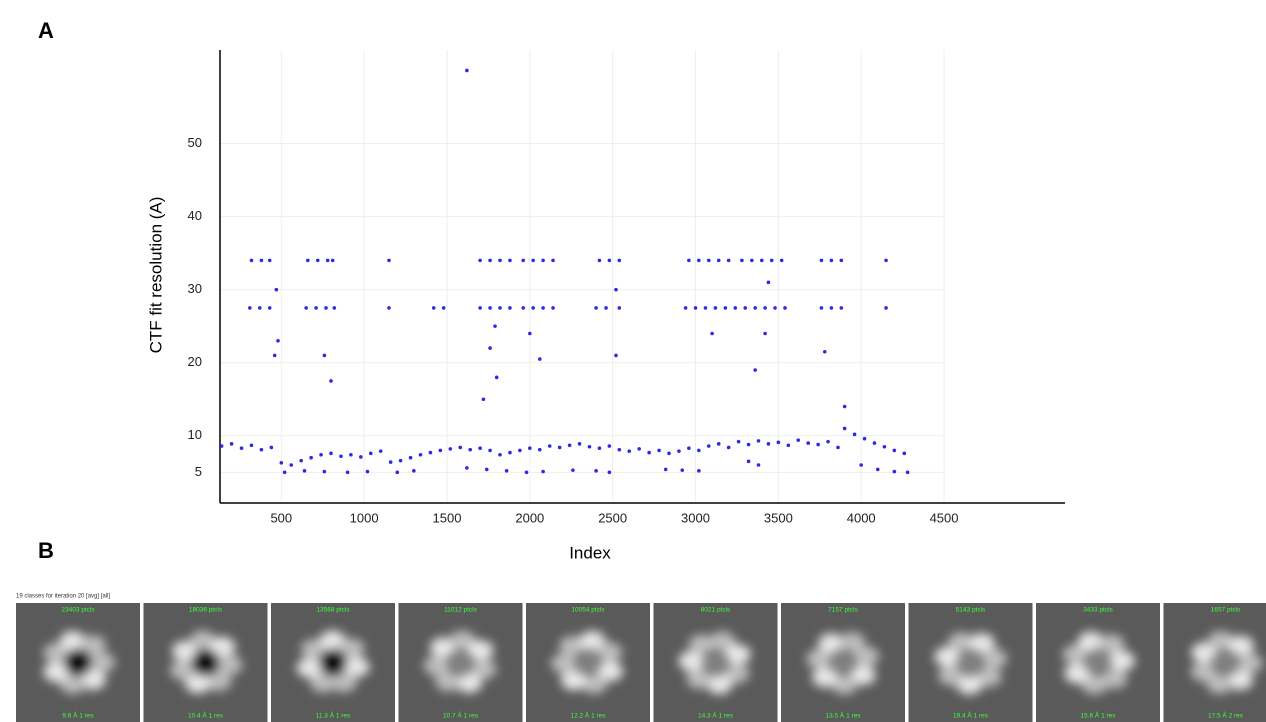  What do you see at coordinates (461, 715) in the screenshot?
I see `class-resolution: 10.7 Å 1 res` at bounding box center [461, 715].